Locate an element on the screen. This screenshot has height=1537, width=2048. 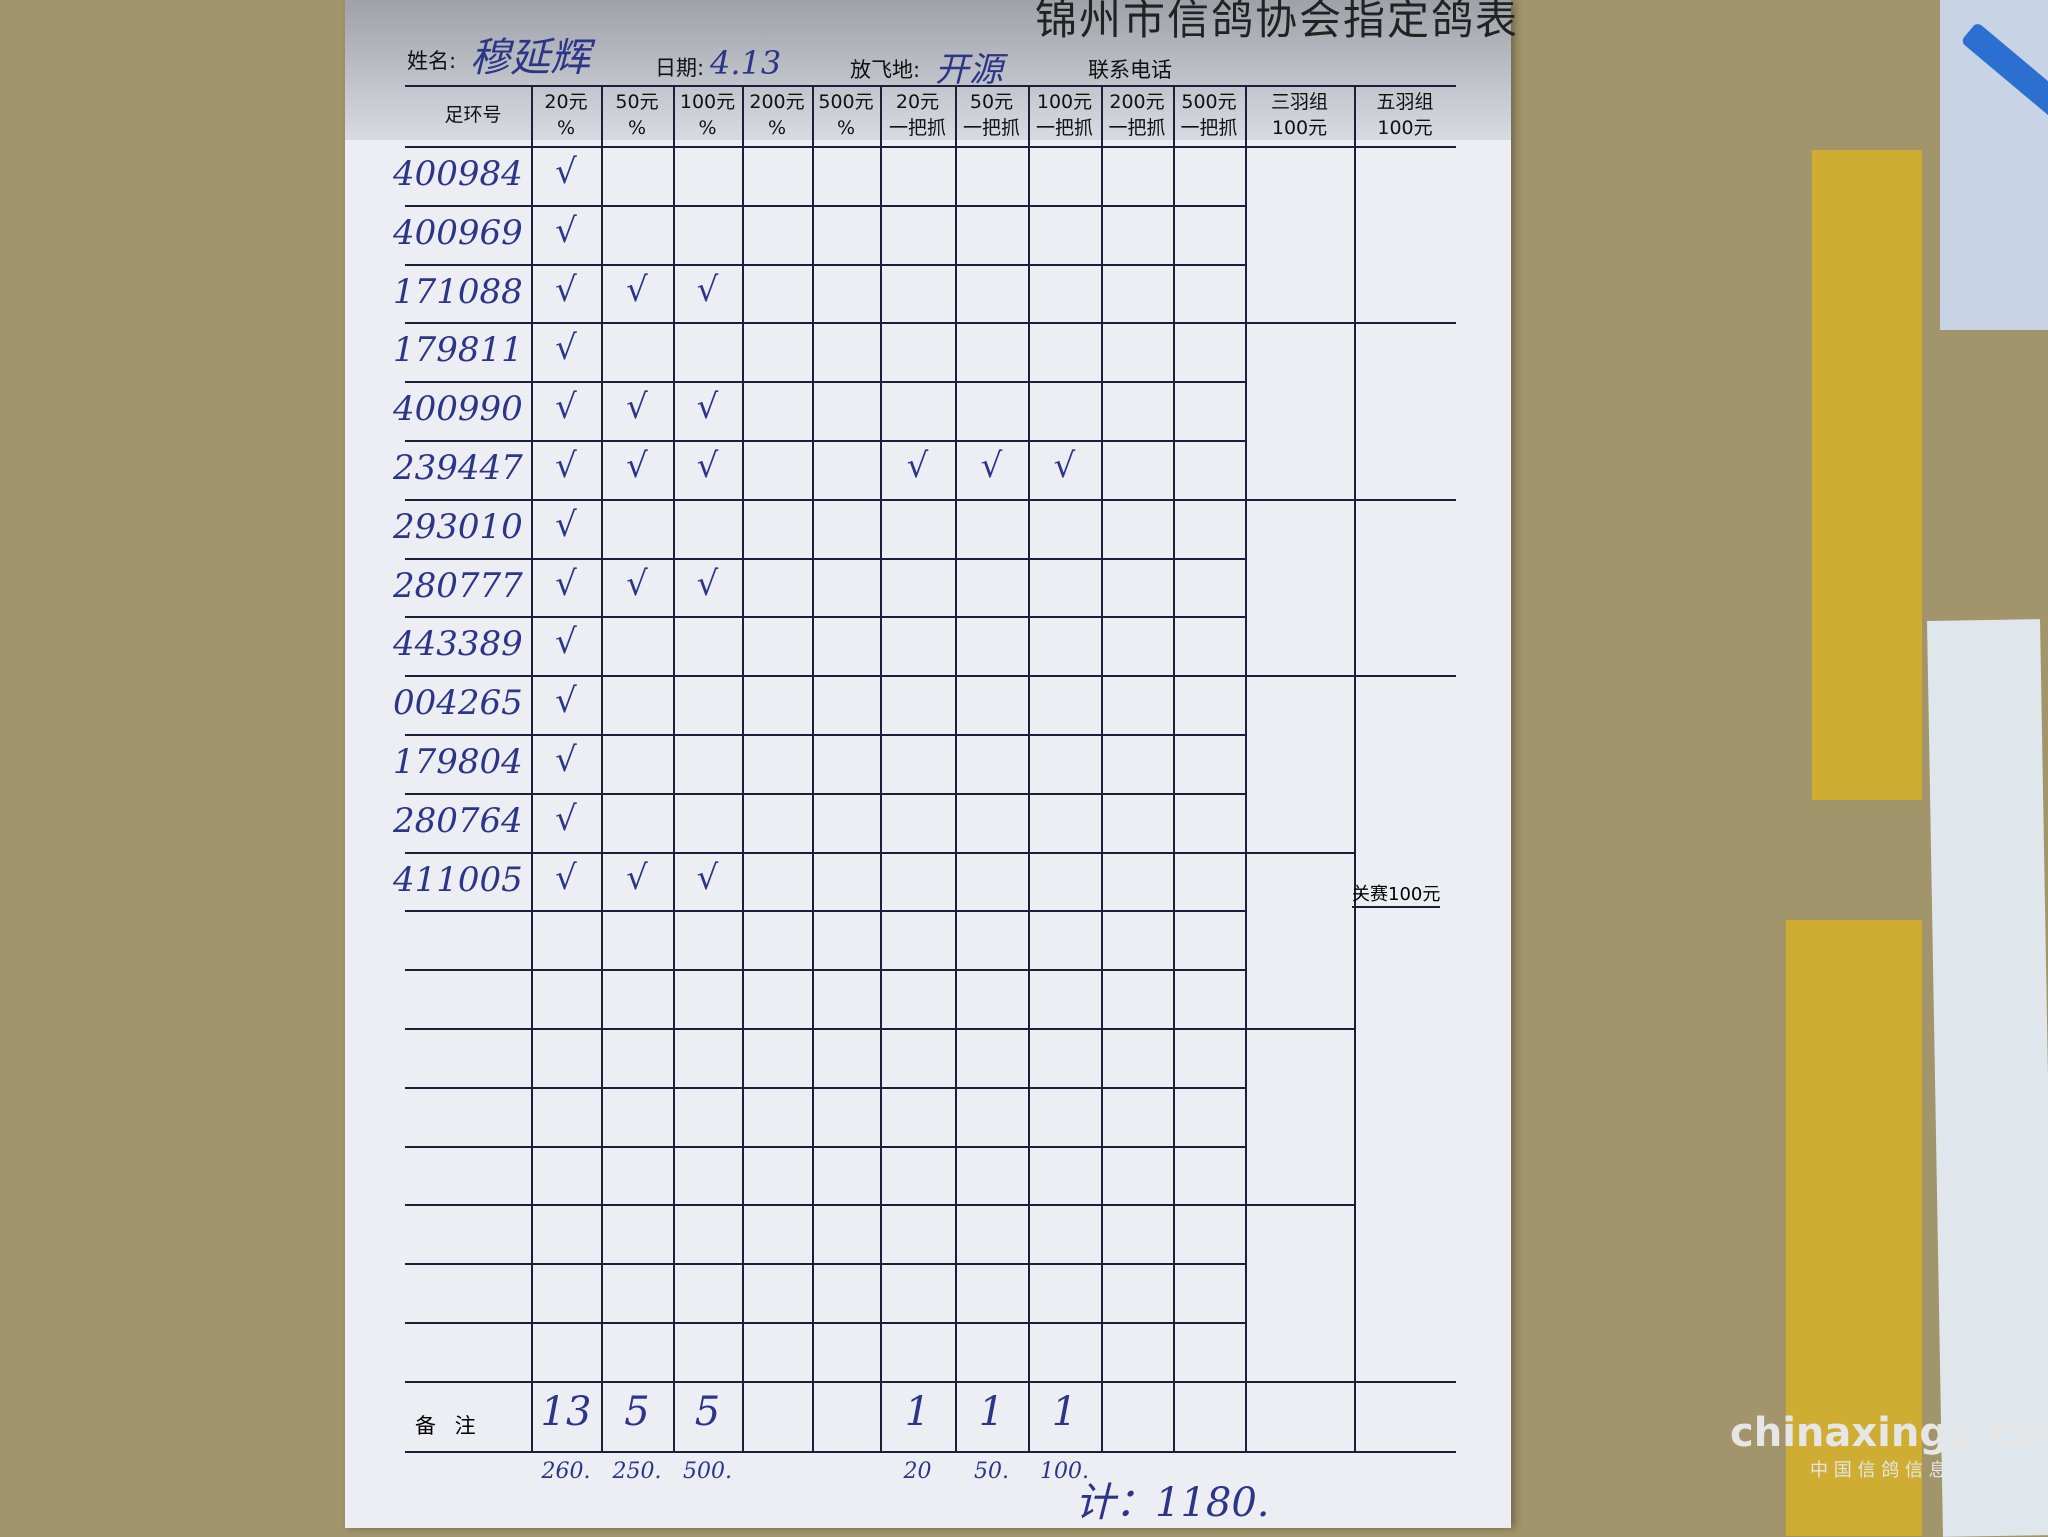
column-header: 200元 一把抓 is located at coordinates (1137, 115).